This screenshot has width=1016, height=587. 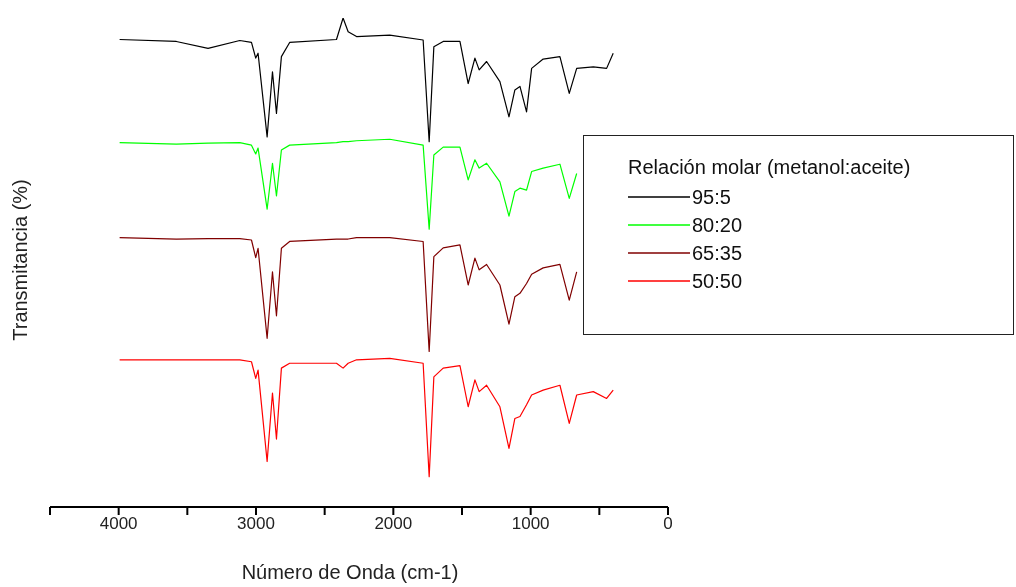 I want to click on legend-label: 80:20, so click(x=717, y=225).